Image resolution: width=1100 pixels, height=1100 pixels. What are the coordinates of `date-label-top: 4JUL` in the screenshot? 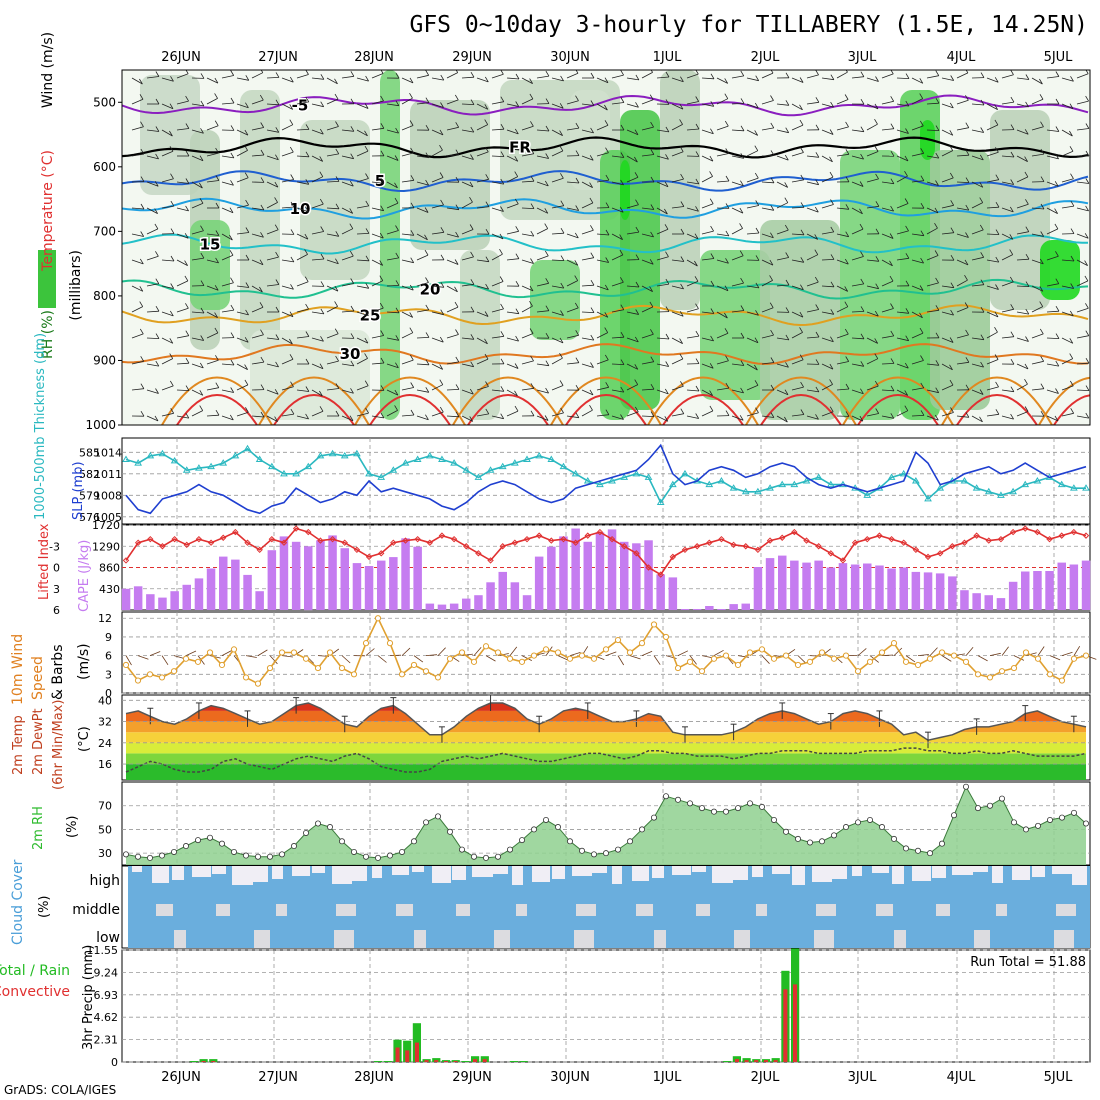 It's located at (962, 57).